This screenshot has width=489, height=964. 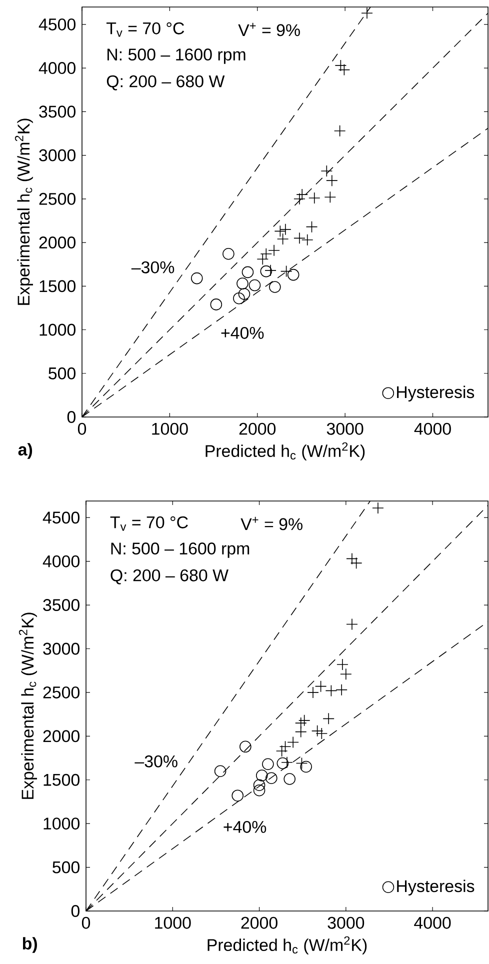 What do you see at coordinates (25, 451) in the screenshot?
I see `text: a)` at bounding box center [25, 451].